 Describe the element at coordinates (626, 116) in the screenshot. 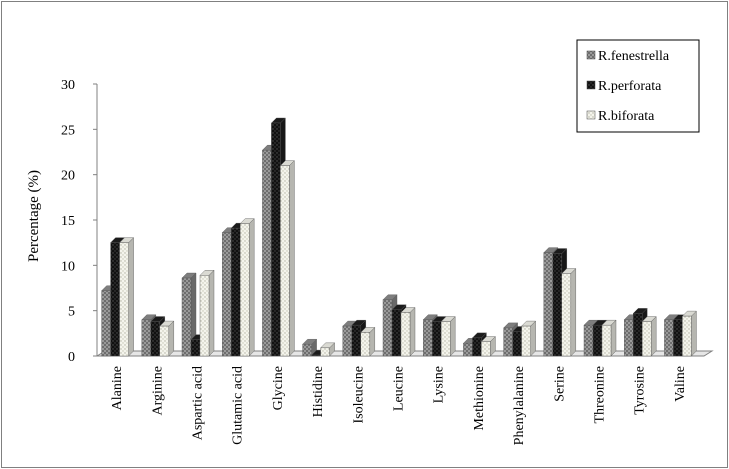

I see `legend-label: R.biforata` at that location.